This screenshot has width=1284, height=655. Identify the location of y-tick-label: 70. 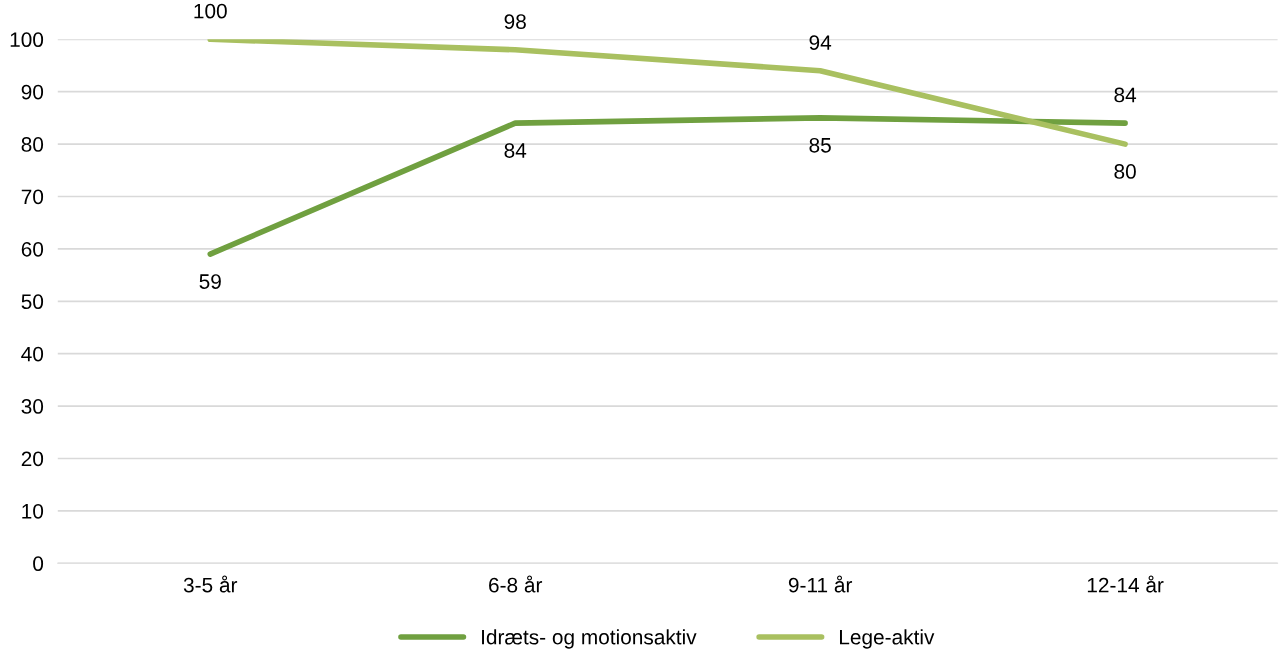
(32, 197).